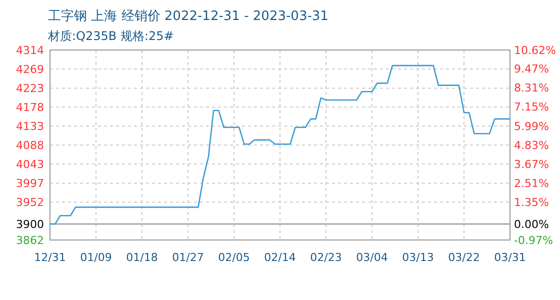  What do you see at coordinates (531, 126) in the screenshot?
I see `y2-tick-label: 5.99%` at bounding box center [531, 126].